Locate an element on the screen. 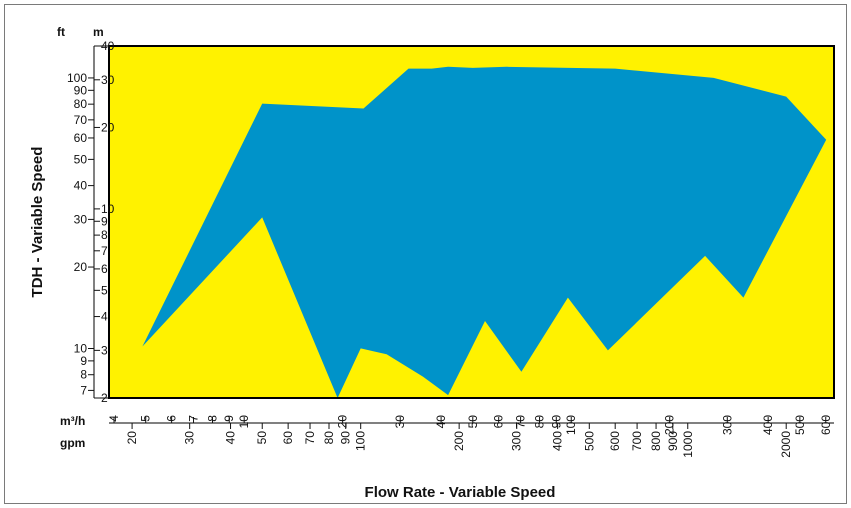 The width and height of the screenshot is (851, 508). y-axis-title: TDH - Variable Speed is located at coordinates (37, 222).